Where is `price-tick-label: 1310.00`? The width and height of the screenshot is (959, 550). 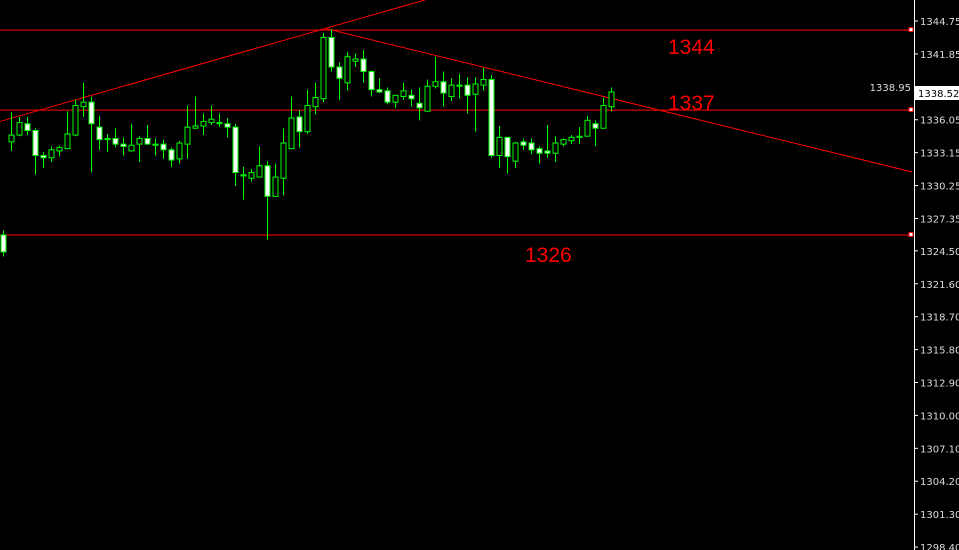 price-tick-label: 1310.00 is located at coordinates (939, 416).